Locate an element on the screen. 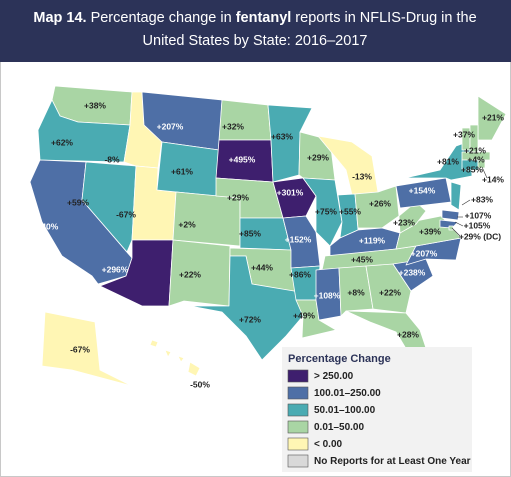  state-label: +81% is located at coordinates (448, 161).